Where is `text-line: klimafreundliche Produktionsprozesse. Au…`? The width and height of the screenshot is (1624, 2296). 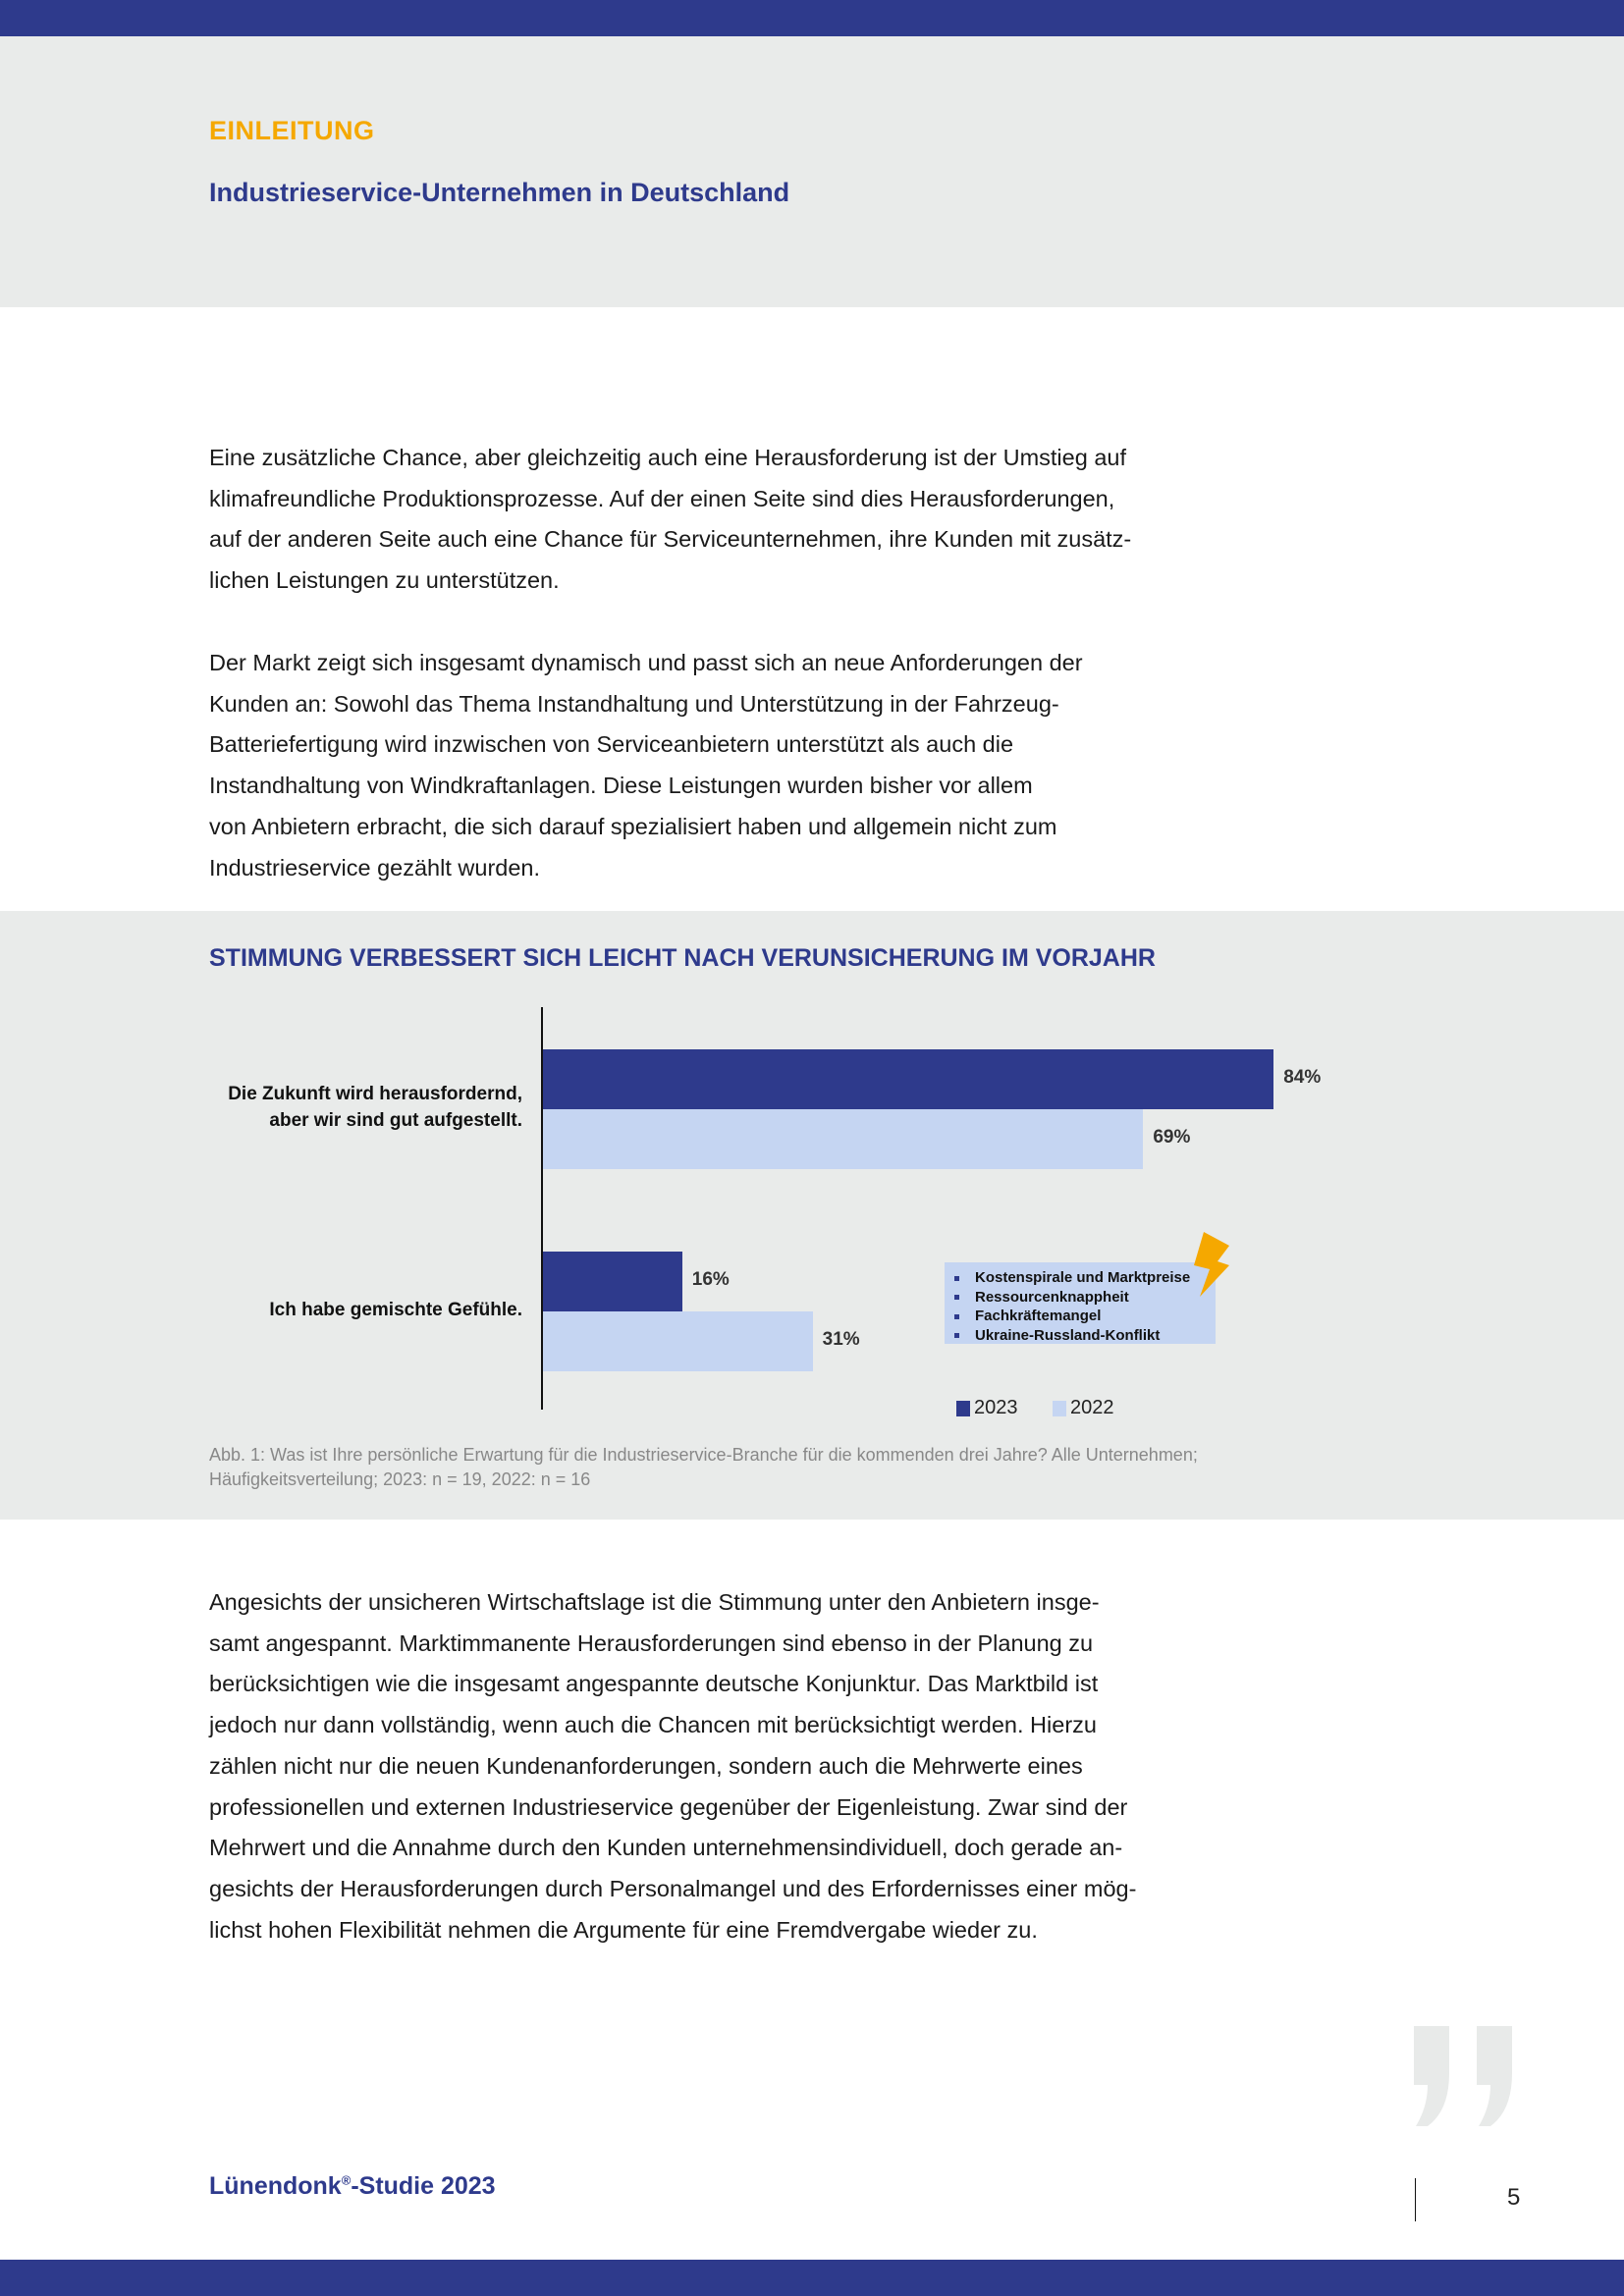
text-line: klimafreundliche Produktionsprozesse. Au… is located at coordinates (662, 498).